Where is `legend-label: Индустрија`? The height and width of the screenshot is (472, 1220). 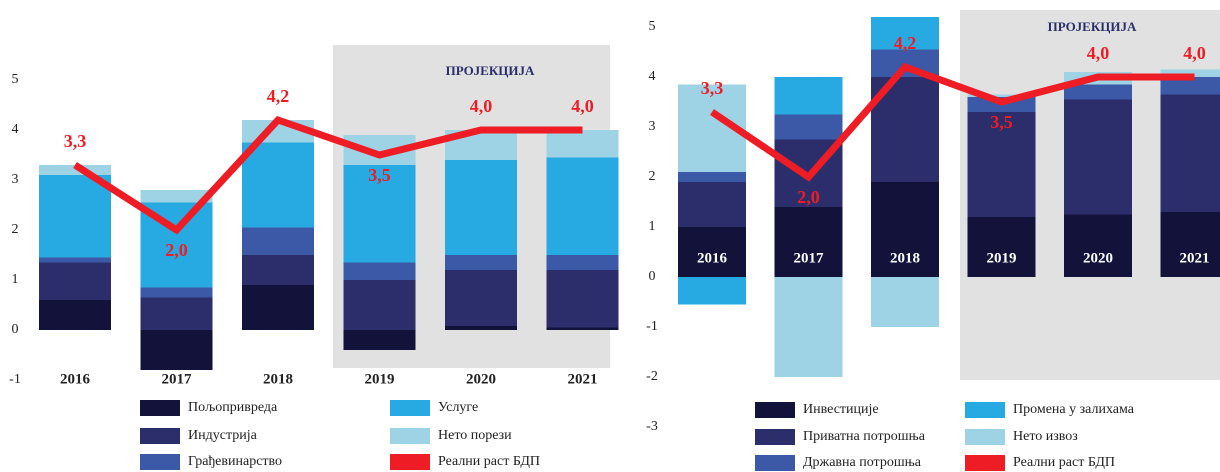 legend-label: Индустрија is located at coordinates (223, 435).